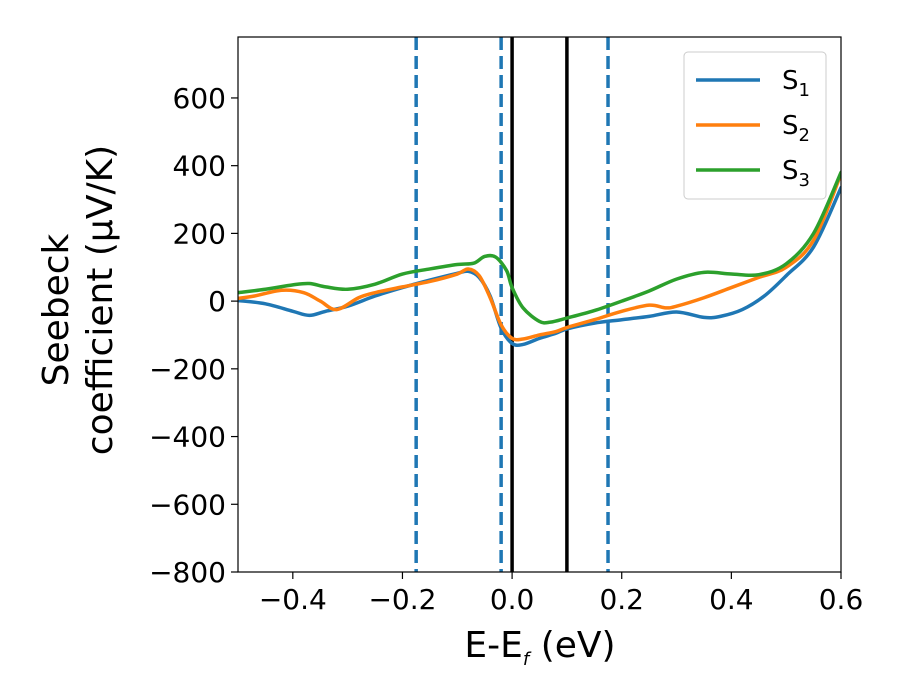 The width and height of the screenshot is (900, 700). I want to click on y-tick-label: −600, so click(187, 504).